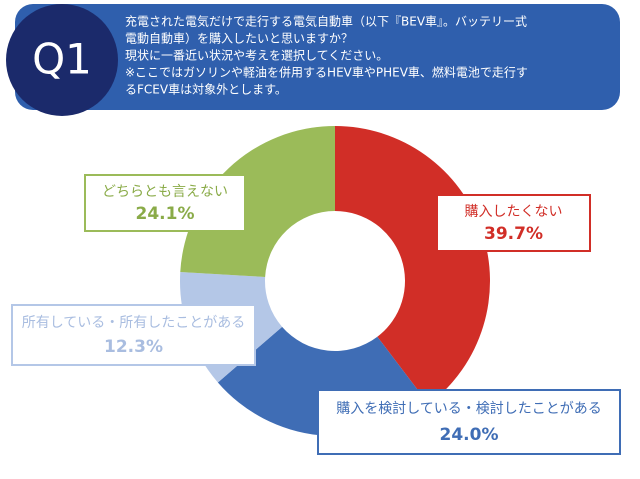 This screenshot has width=640, height=479. Describe the element at coordinates (326, 21) in the screenshot. I see `question-line: 充電された電気だけで走行する電気自動車（以下『BEV車』。バッテリー式` at that location.